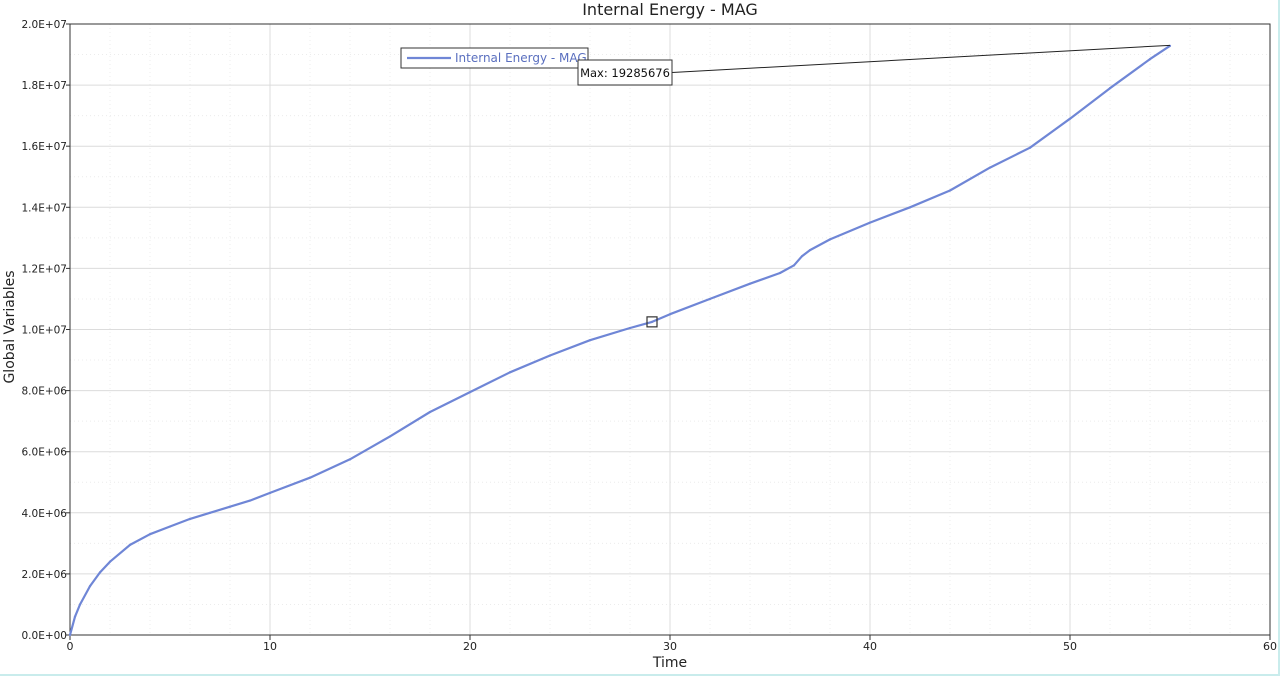 The image size is (1280, 680). Describe the element at coordinates (670, 646) in the screenshot. I see `x-tick-label: 30` at that location.